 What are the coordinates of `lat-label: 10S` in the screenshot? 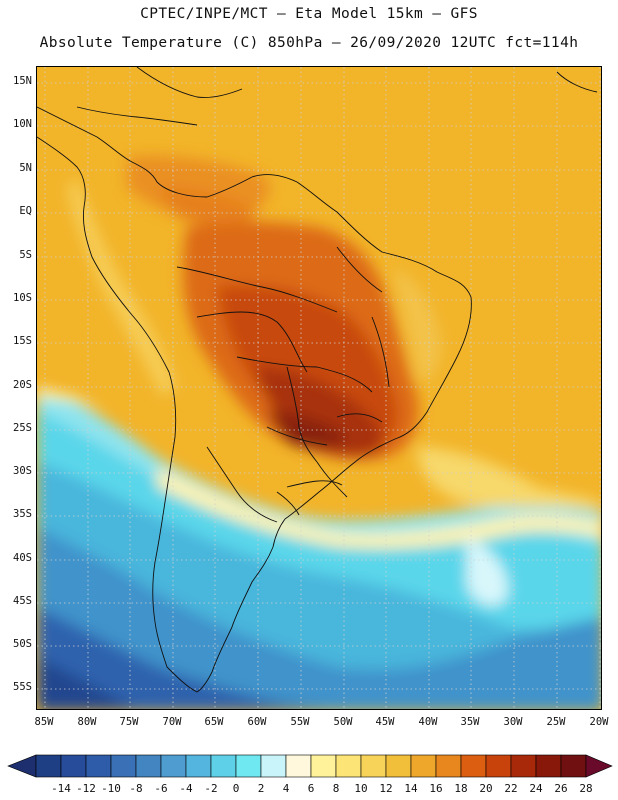 It's located at (22, 298).